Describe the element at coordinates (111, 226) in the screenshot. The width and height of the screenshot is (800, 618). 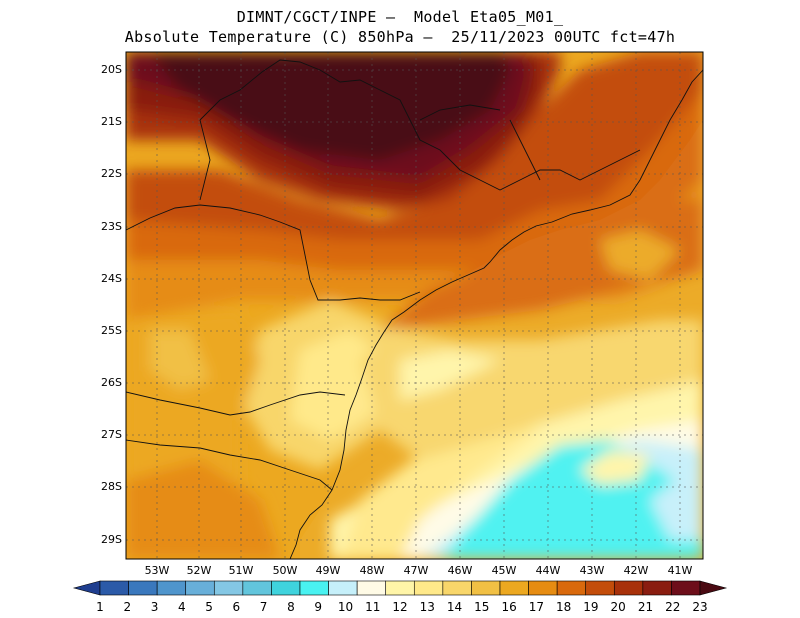
I see `lat-label: 23S` at that location.